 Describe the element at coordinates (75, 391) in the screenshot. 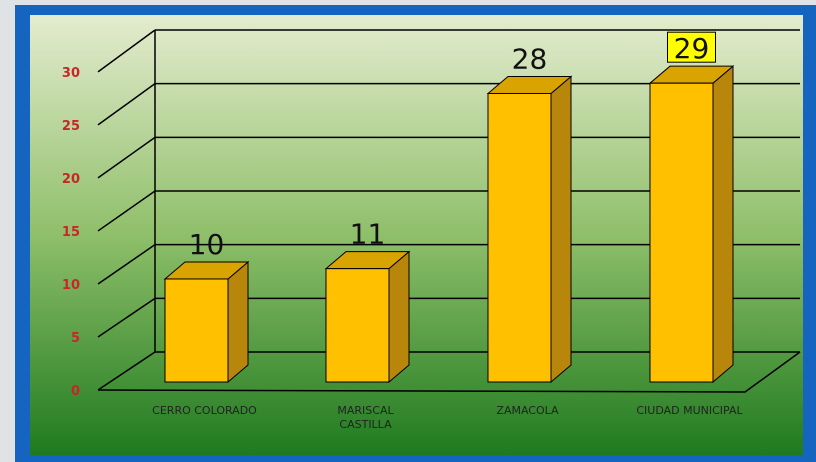

I see `y-tick-label: 0` at that location.